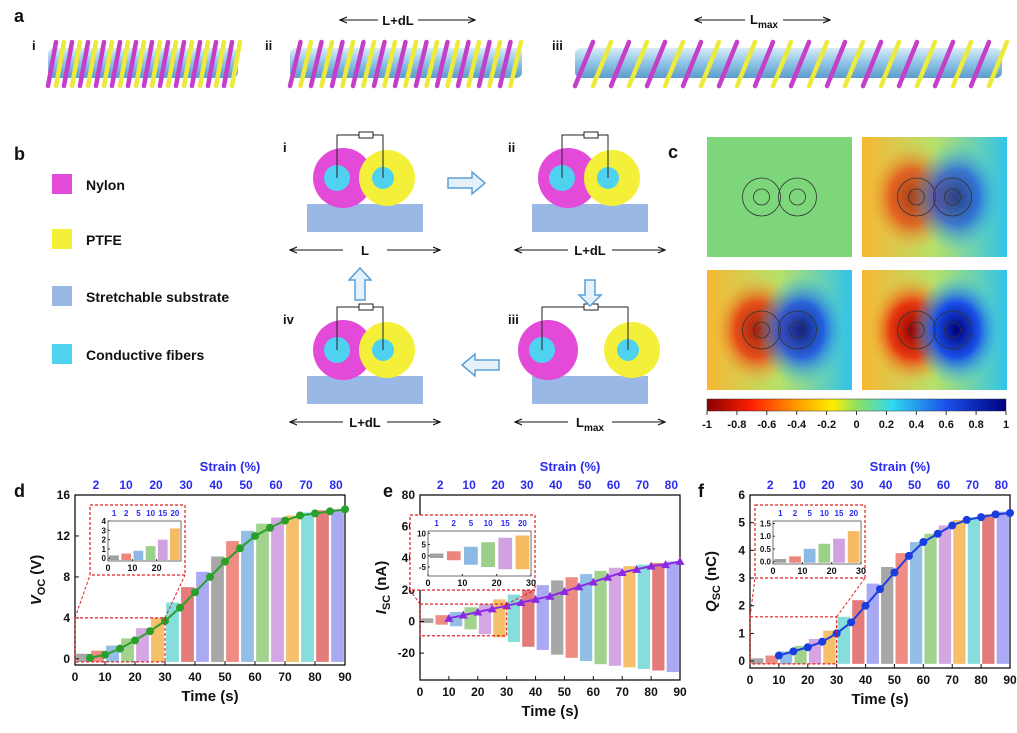 Image resolution: width=1017 pixels, height=733 pixels. Describe the element at coordinates (462, 583) in the screenshot. I see `inset-x-tick-label: 10` at that location.